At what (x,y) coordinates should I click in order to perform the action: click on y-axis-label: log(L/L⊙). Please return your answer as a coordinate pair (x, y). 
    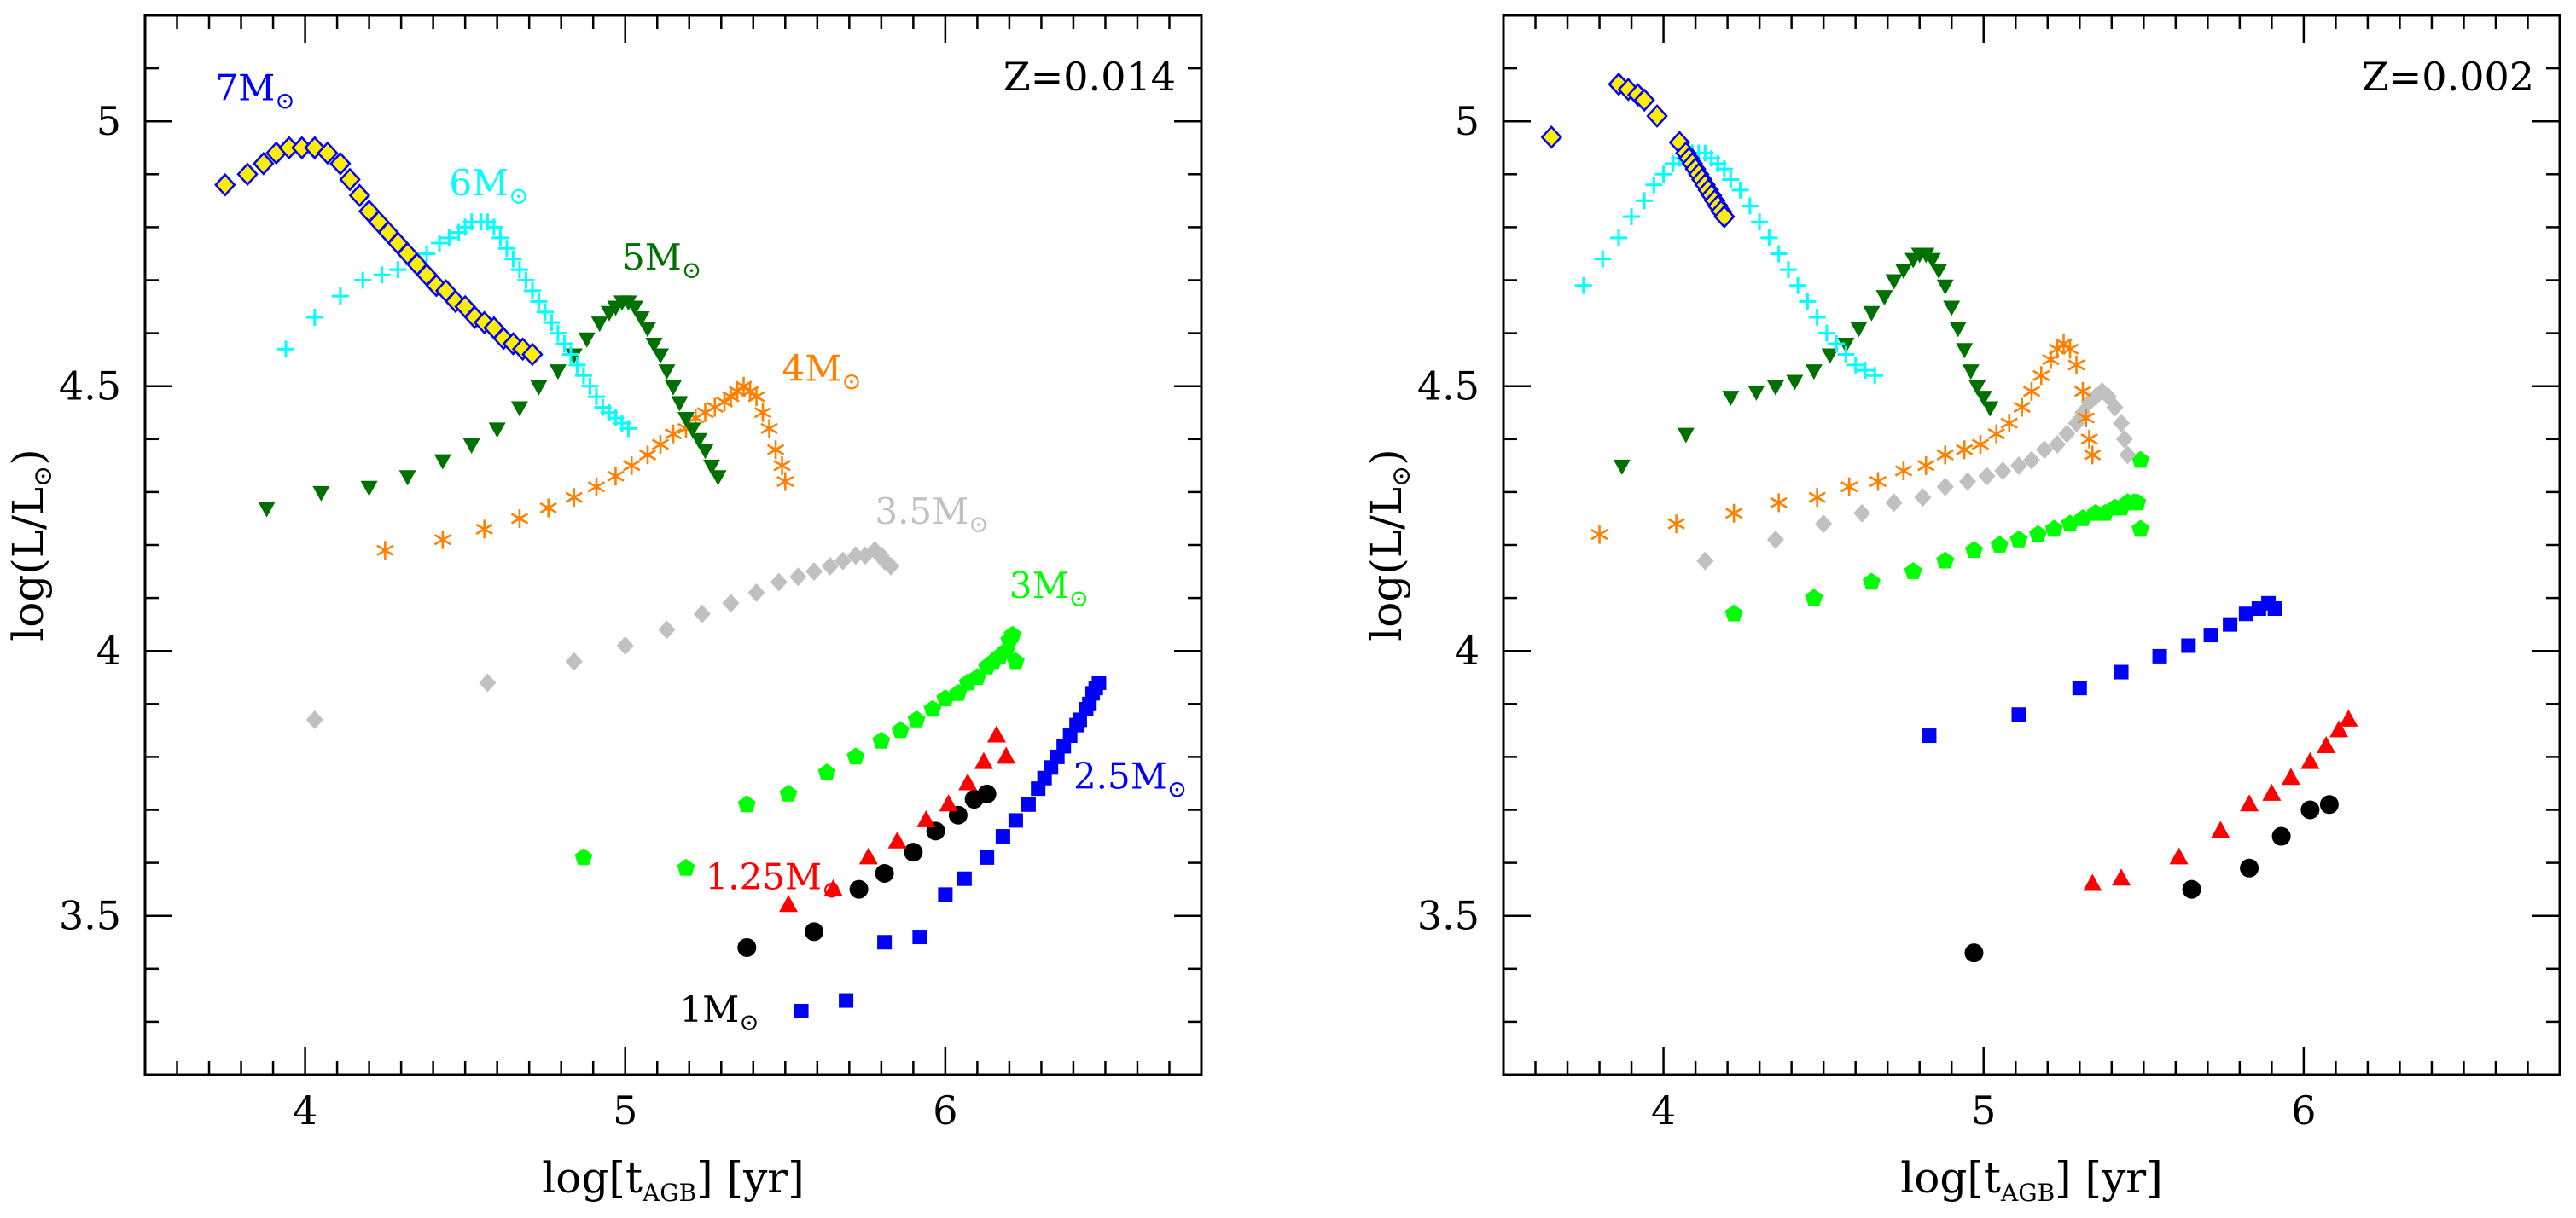
    Looking at the image, I should click on (31, 545).